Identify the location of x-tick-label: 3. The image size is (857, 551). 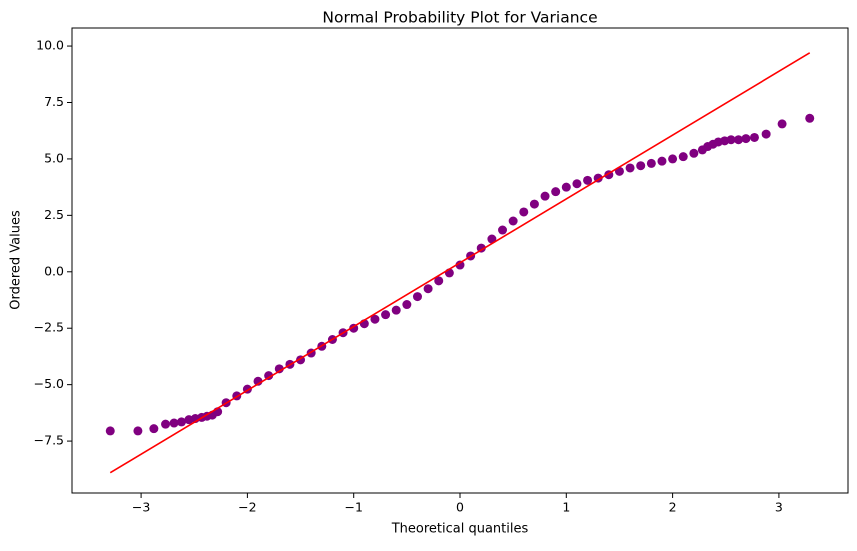
(779, 507).